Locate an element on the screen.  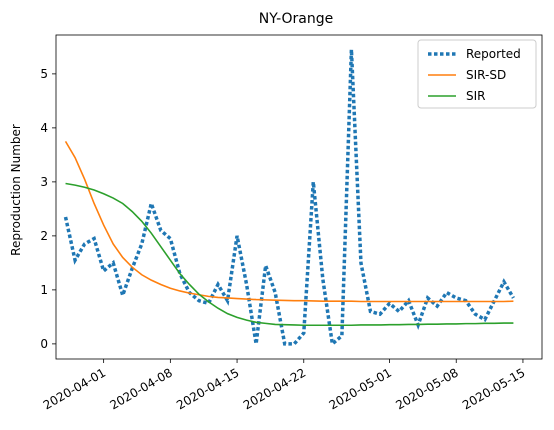
x-tick-label: 2020-04-08 is located at coordinates (140, 388).